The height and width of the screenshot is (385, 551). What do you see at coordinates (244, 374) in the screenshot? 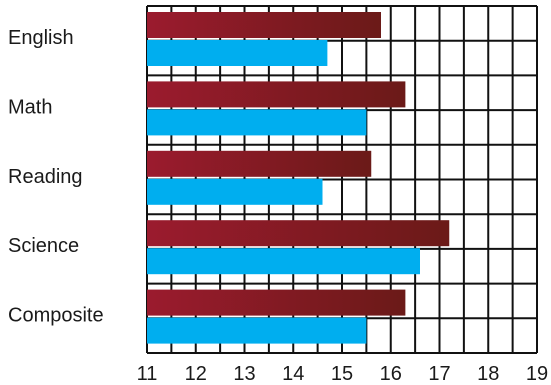
I see `x-tick-label: 13` at bounding box center [244, 374].